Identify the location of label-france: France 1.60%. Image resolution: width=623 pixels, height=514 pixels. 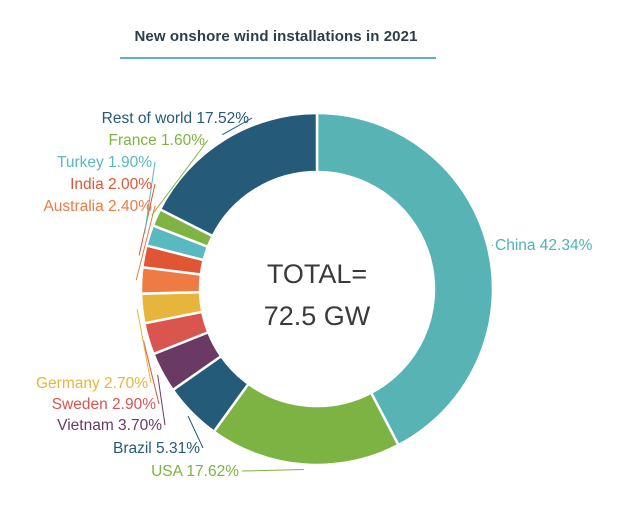
(157, 140).